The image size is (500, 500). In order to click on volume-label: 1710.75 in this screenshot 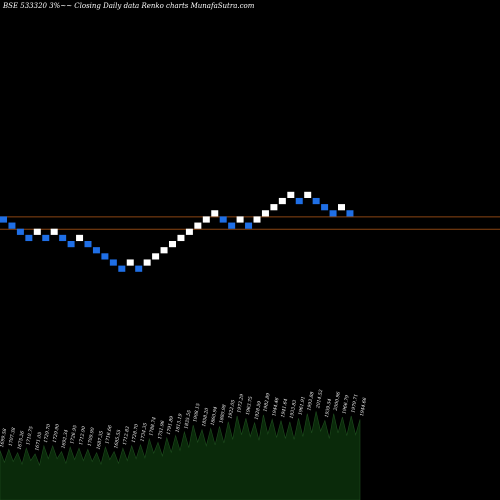, I will do `click(29, 436)`.